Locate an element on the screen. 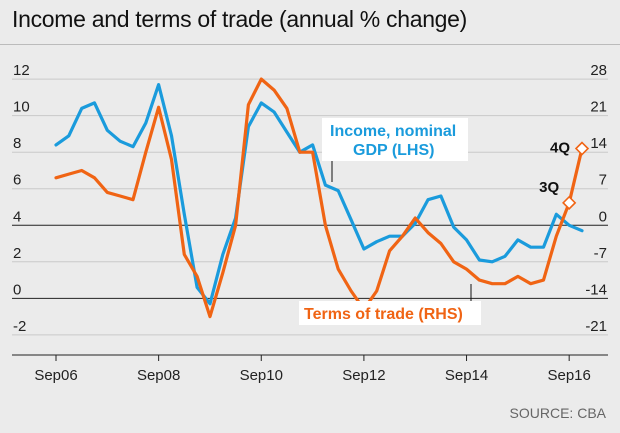 Image resolution: width=620 pixels, height=433 pixels. x-tick-label: Sep16 is located at coordinates (568, 375).